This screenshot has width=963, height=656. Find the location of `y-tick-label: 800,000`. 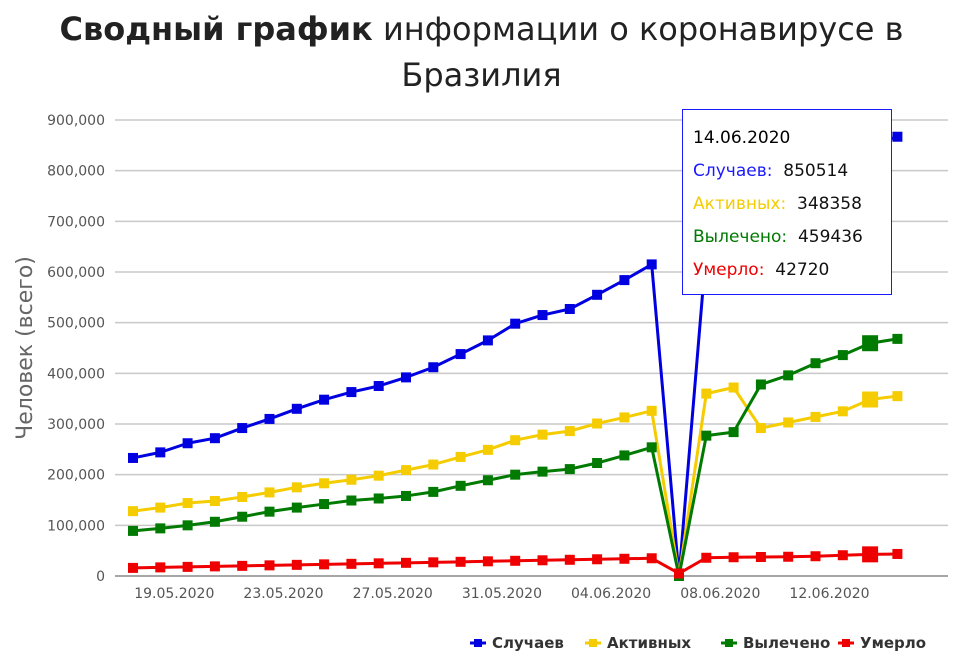

y-tick-label: 800,000 is located at coordinates (76, 172).